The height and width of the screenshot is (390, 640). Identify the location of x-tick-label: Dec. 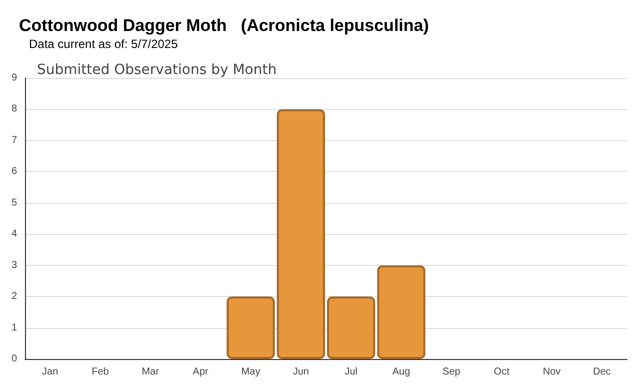
(602, 372).